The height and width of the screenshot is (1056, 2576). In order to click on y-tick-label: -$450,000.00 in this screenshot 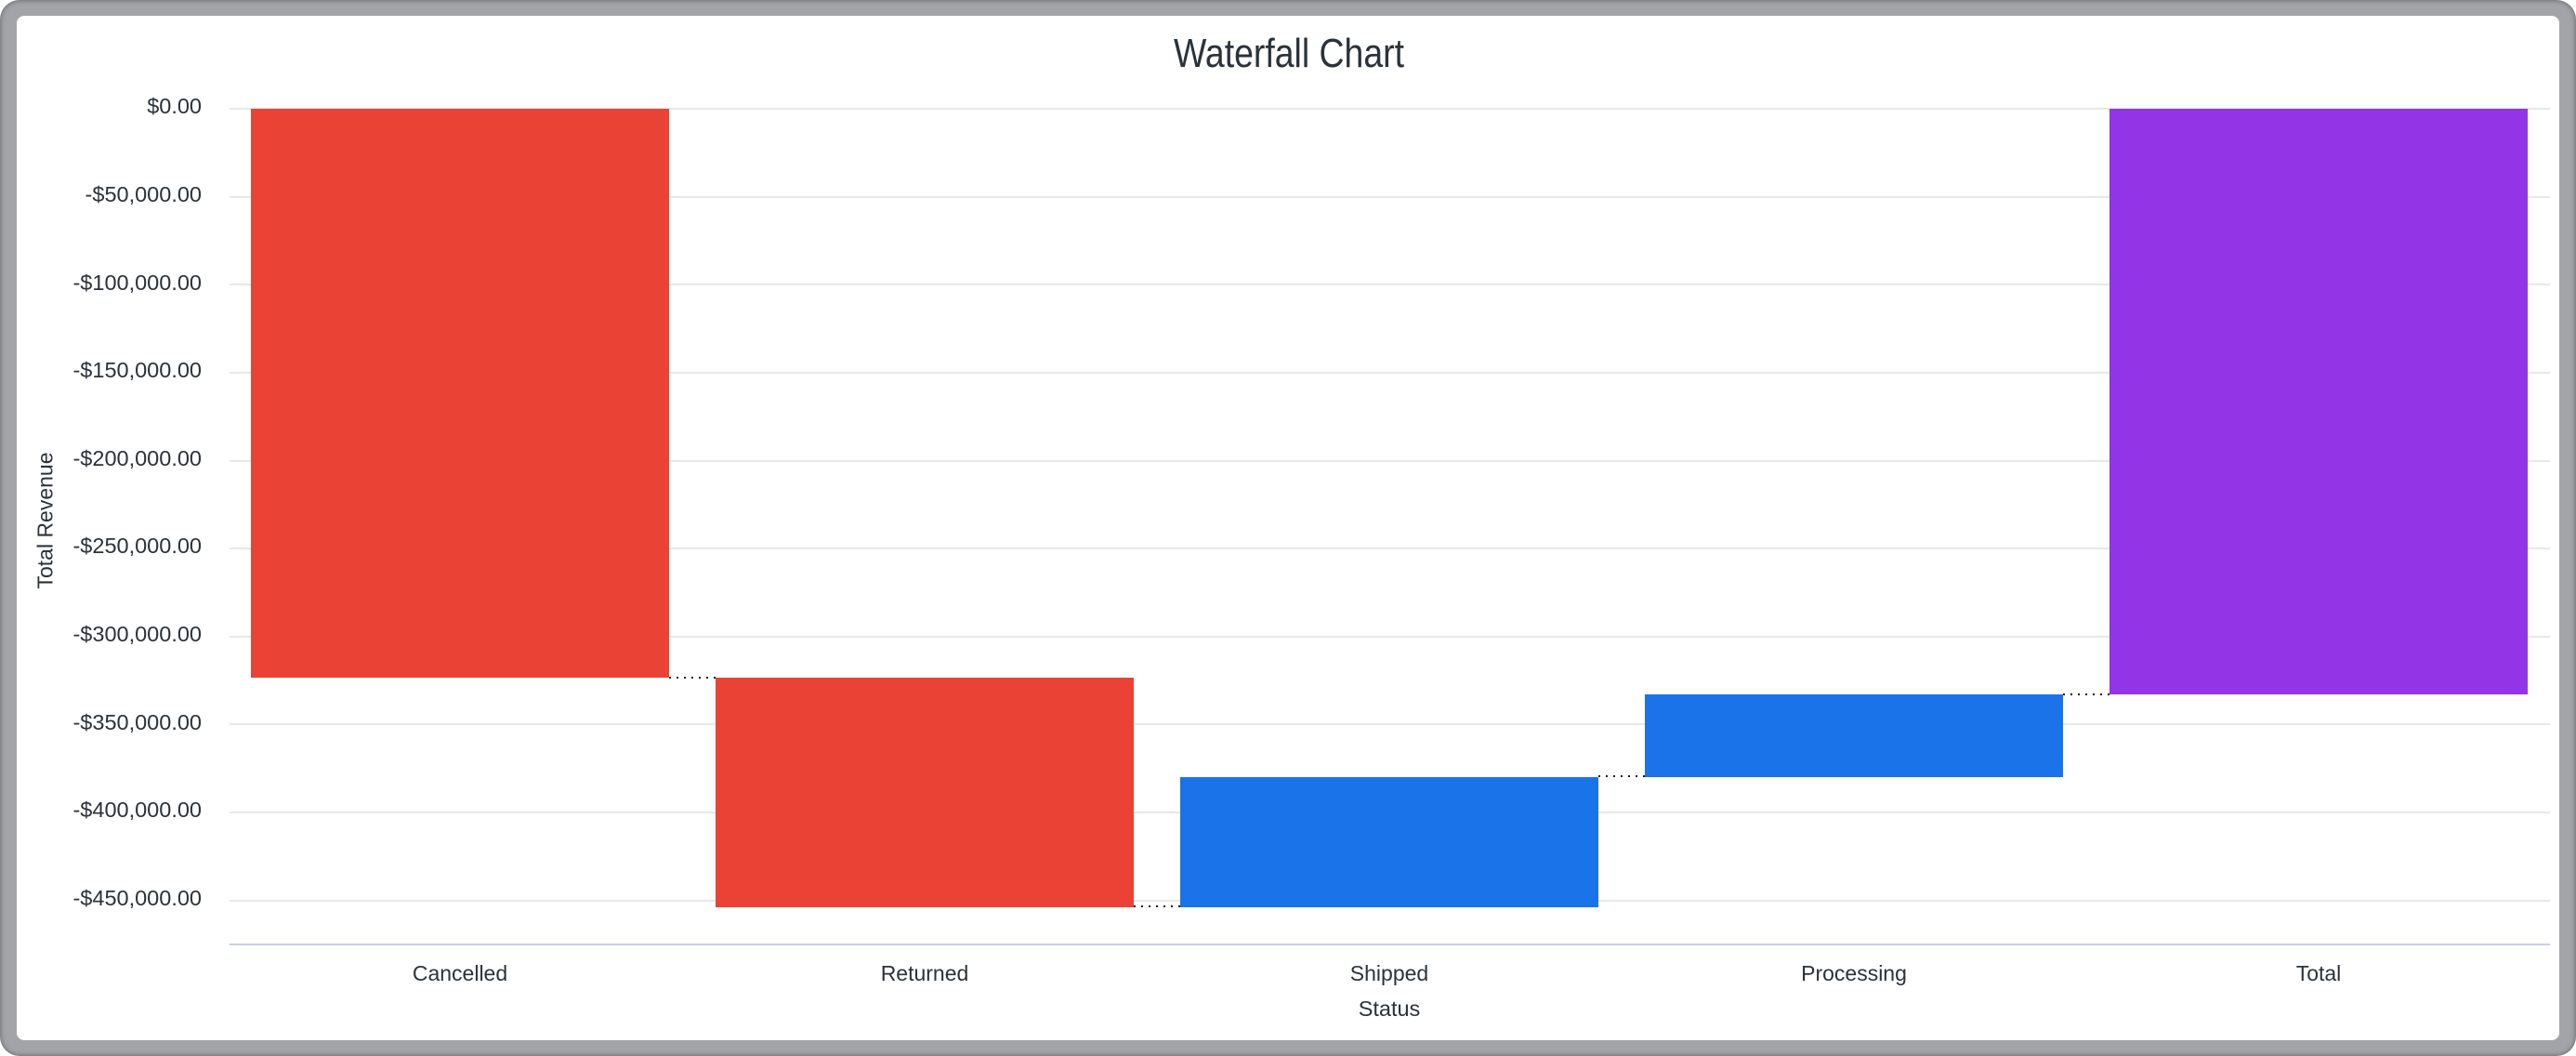, I will do `click(137, 898)`.